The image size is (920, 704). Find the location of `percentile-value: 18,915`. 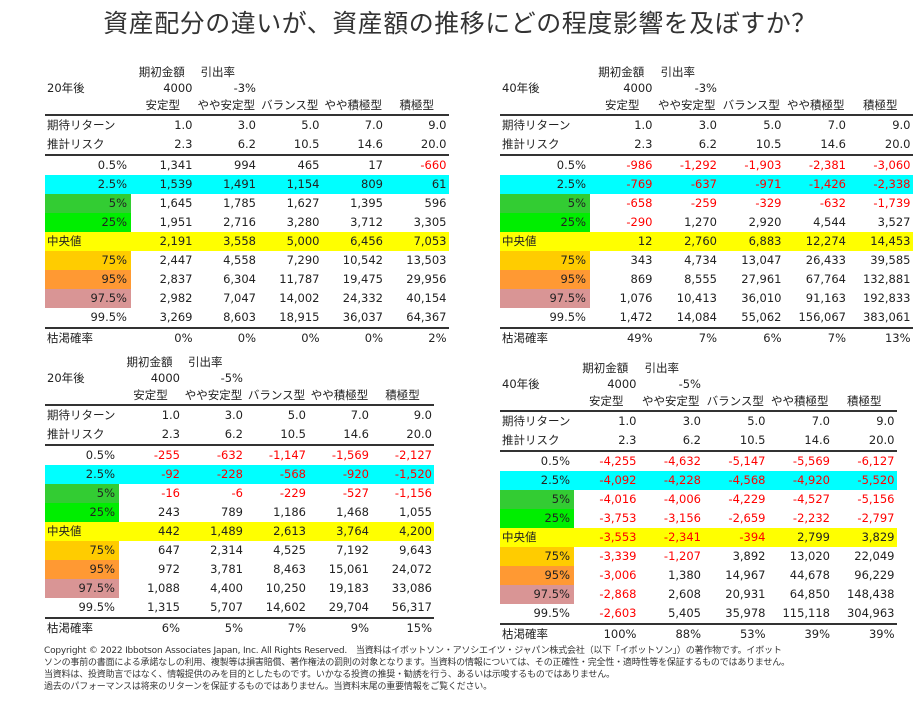

percentile-value: 18,915 is located at coordinates (299, 317).